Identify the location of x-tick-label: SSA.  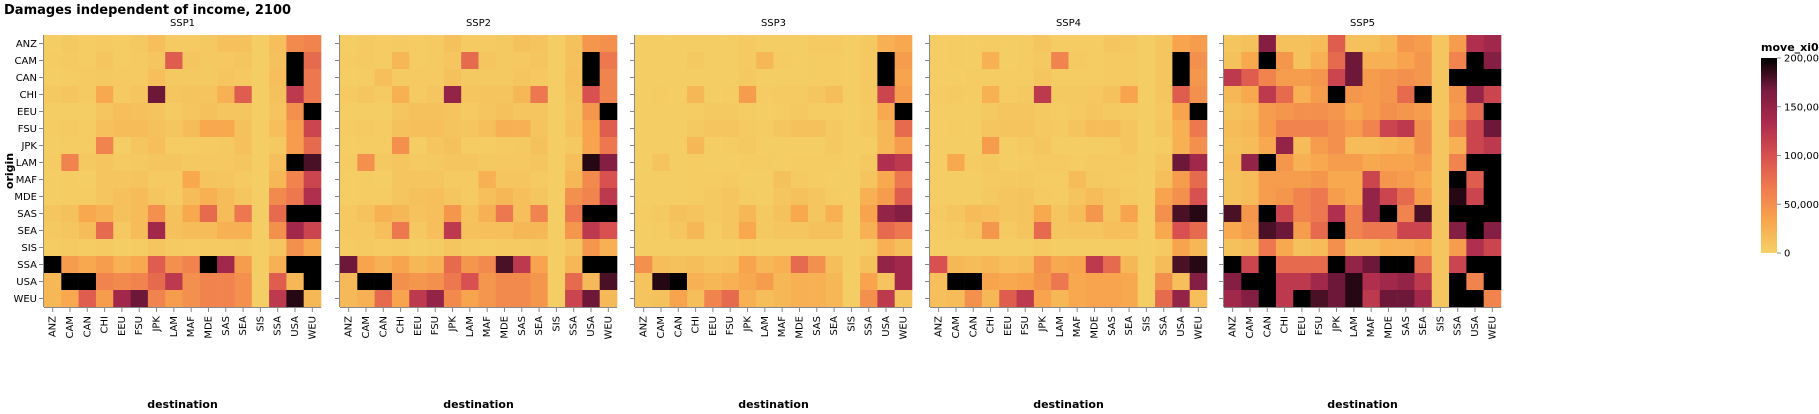
(278, 326).